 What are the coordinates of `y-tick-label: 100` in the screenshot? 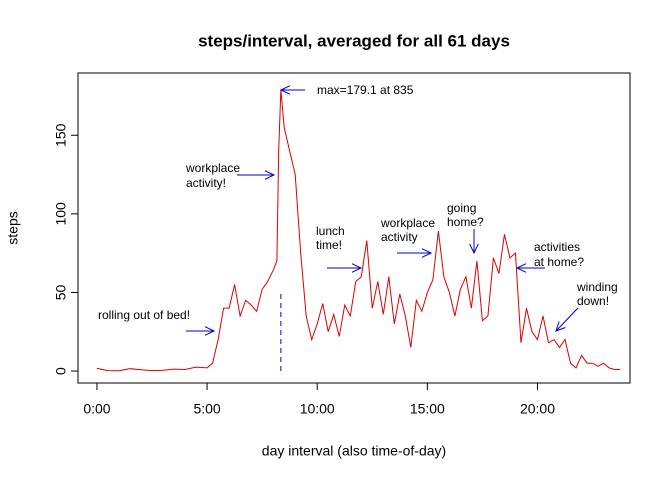 It's located at (61, 214).